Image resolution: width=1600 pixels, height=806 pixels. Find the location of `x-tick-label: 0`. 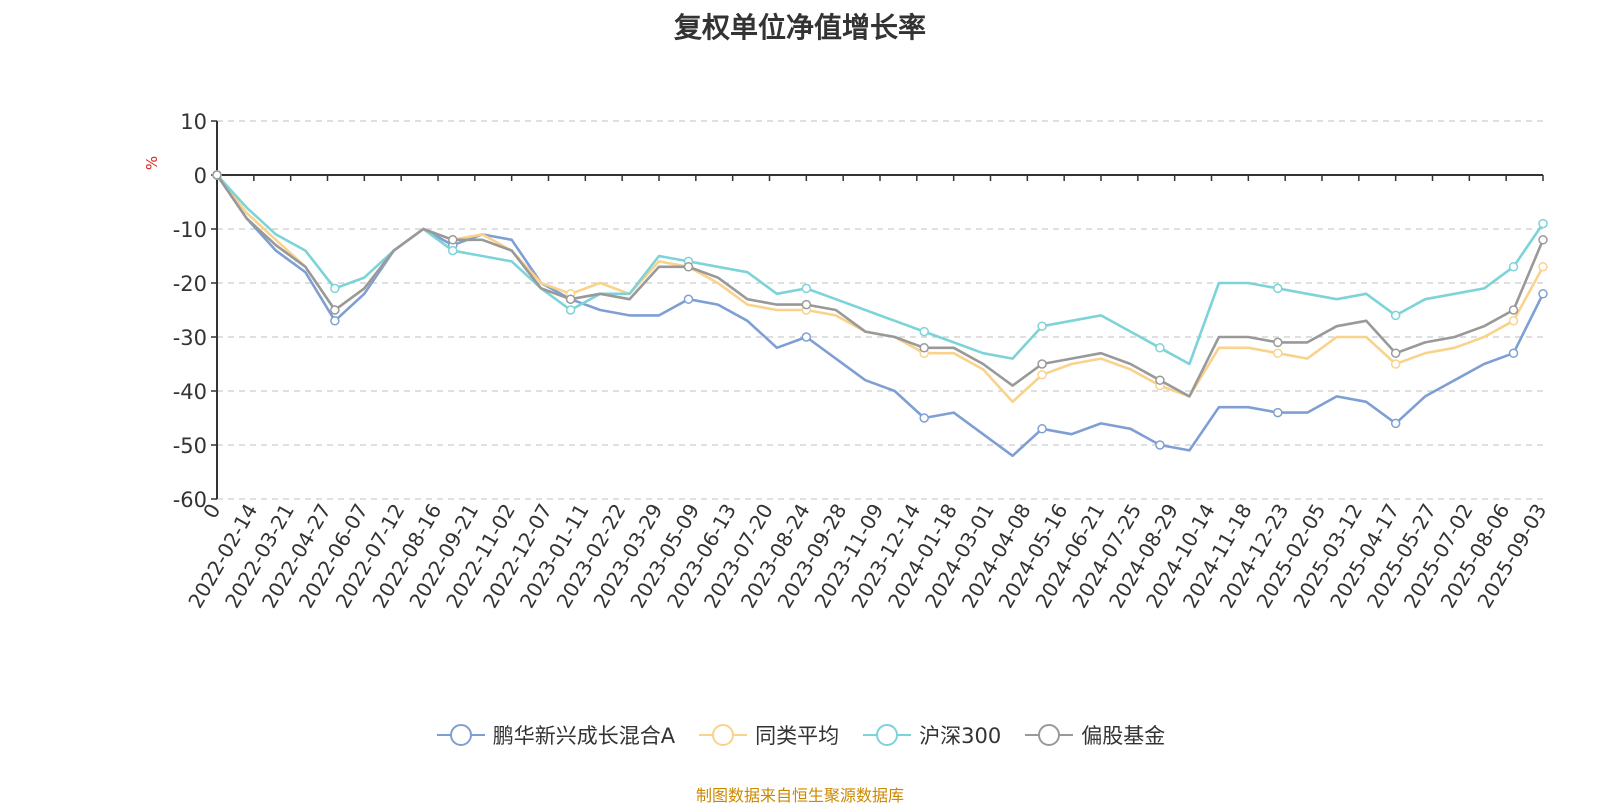

x-tick-label: 0 is located at coordinates (211, 511).